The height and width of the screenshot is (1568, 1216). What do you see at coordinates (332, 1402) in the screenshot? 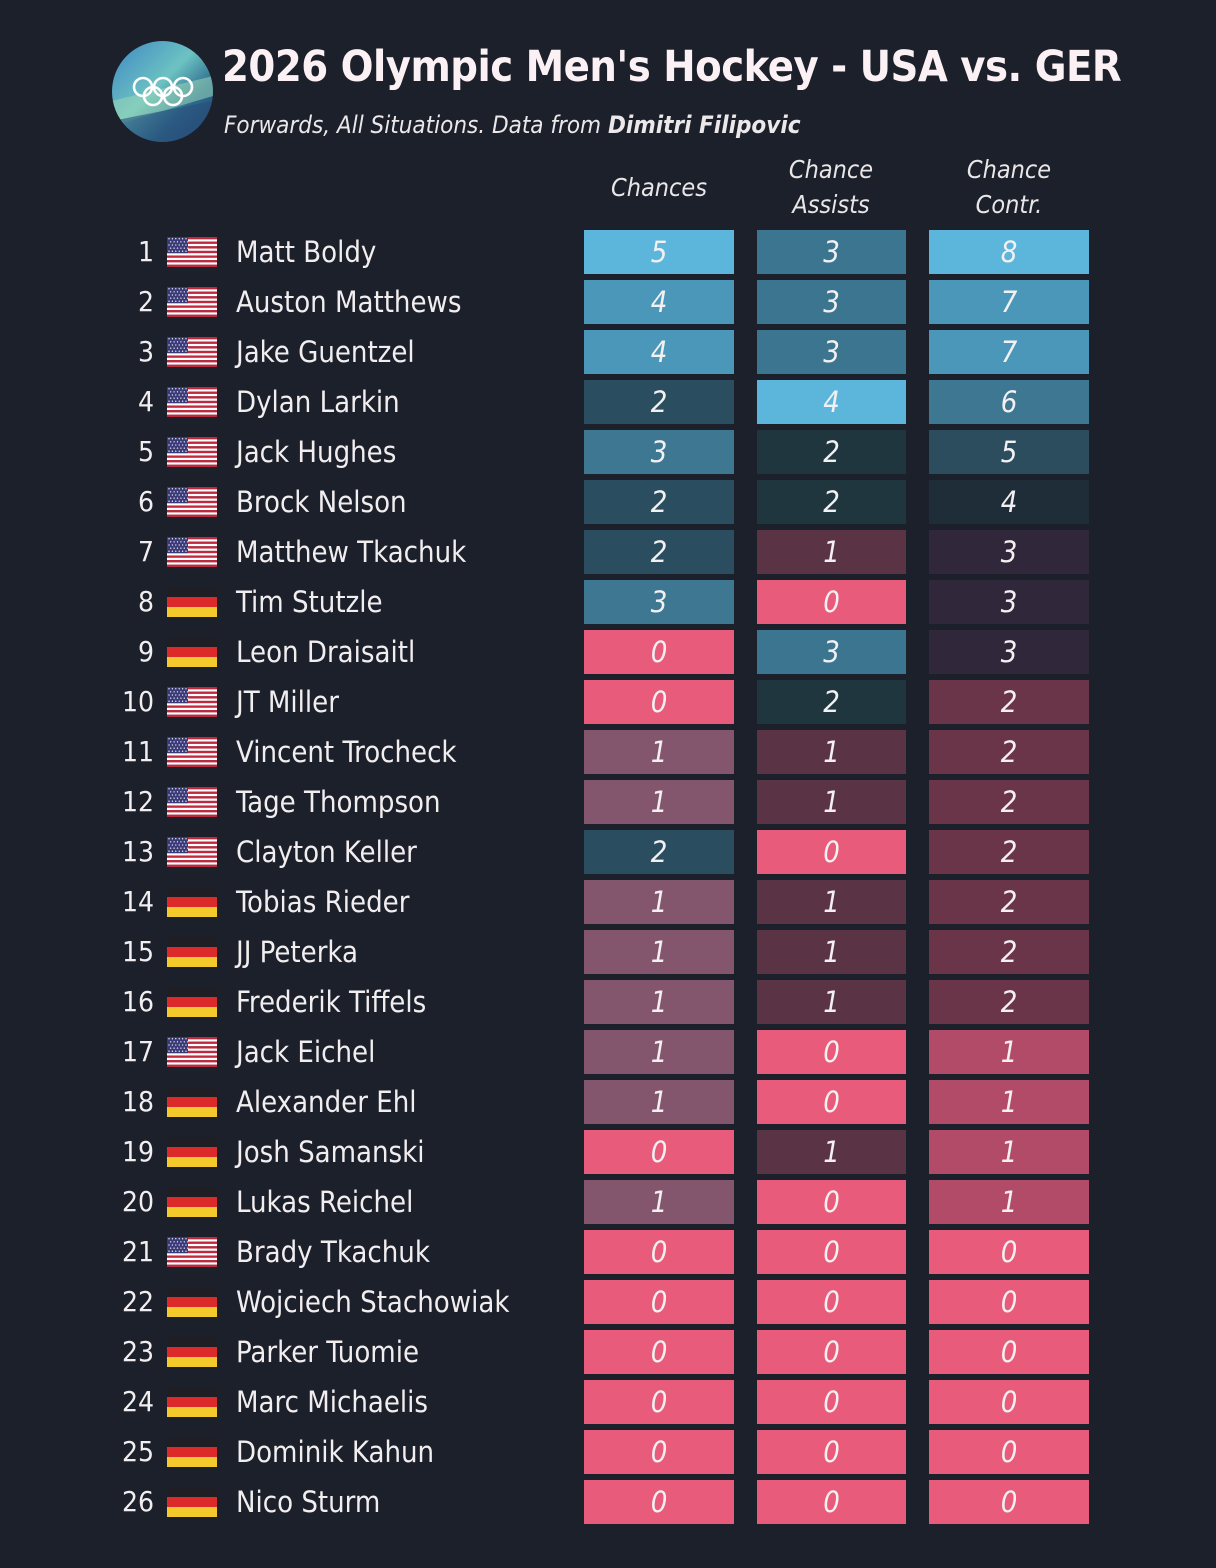
I see `player-name: Marc Michaelis` at bounding box center [332, 1402].